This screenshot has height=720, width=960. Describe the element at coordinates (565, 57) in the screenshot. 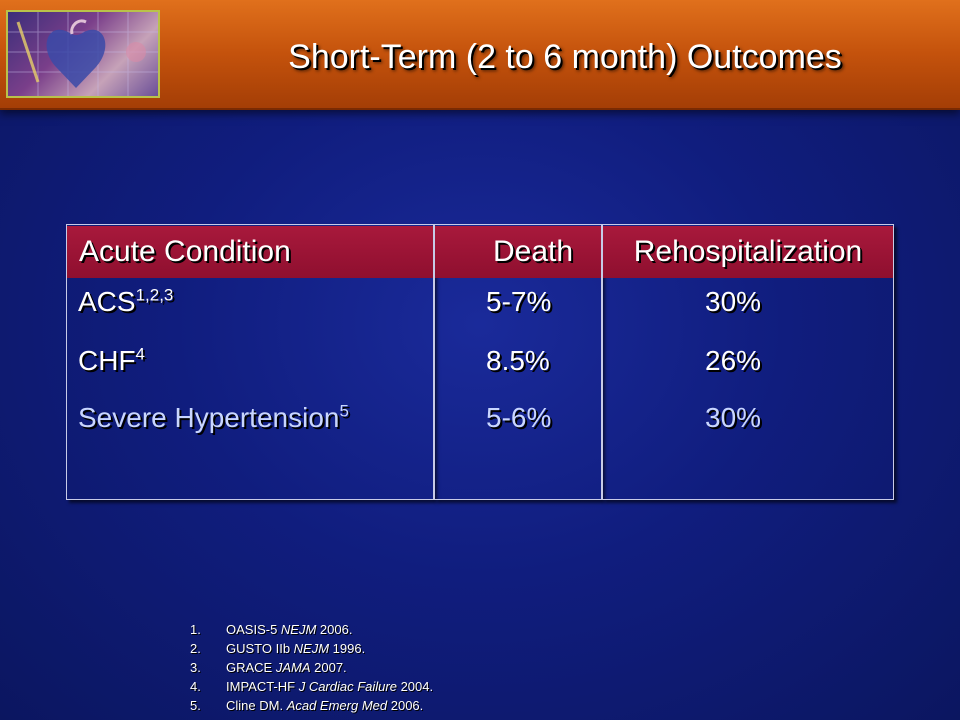

I see `slide-title: Short-Term (2 to 6 month) Outcomes` at that location.